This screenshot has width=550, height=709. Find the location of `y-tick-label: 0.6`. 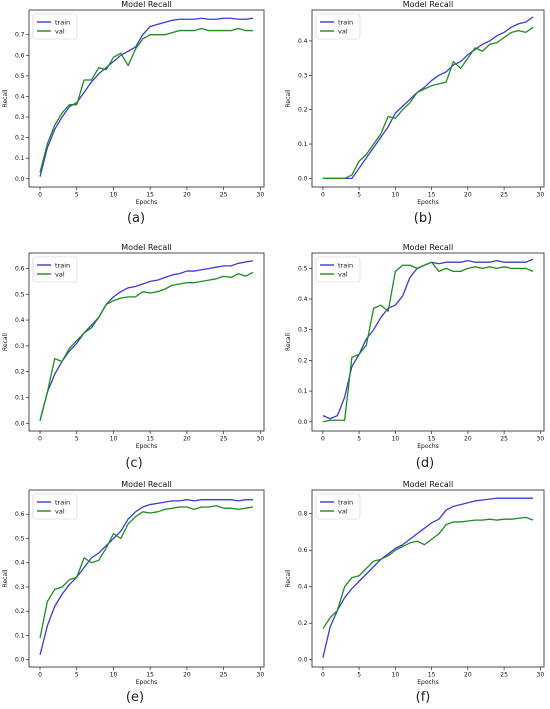

y-tick-label: 0.6 is located at coordinates (20, 268).